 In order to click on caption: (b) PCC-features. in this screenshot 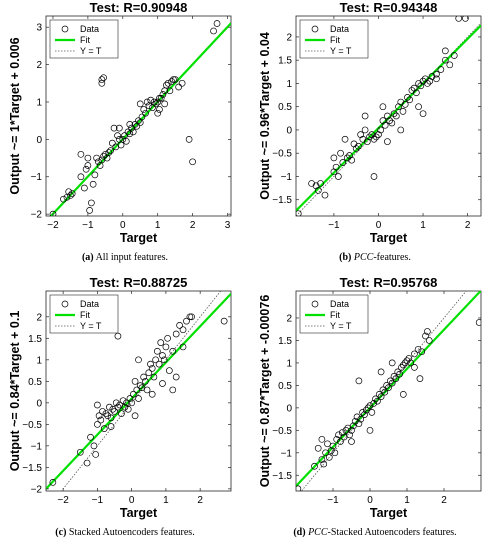, I will do `click(375, 257)`.